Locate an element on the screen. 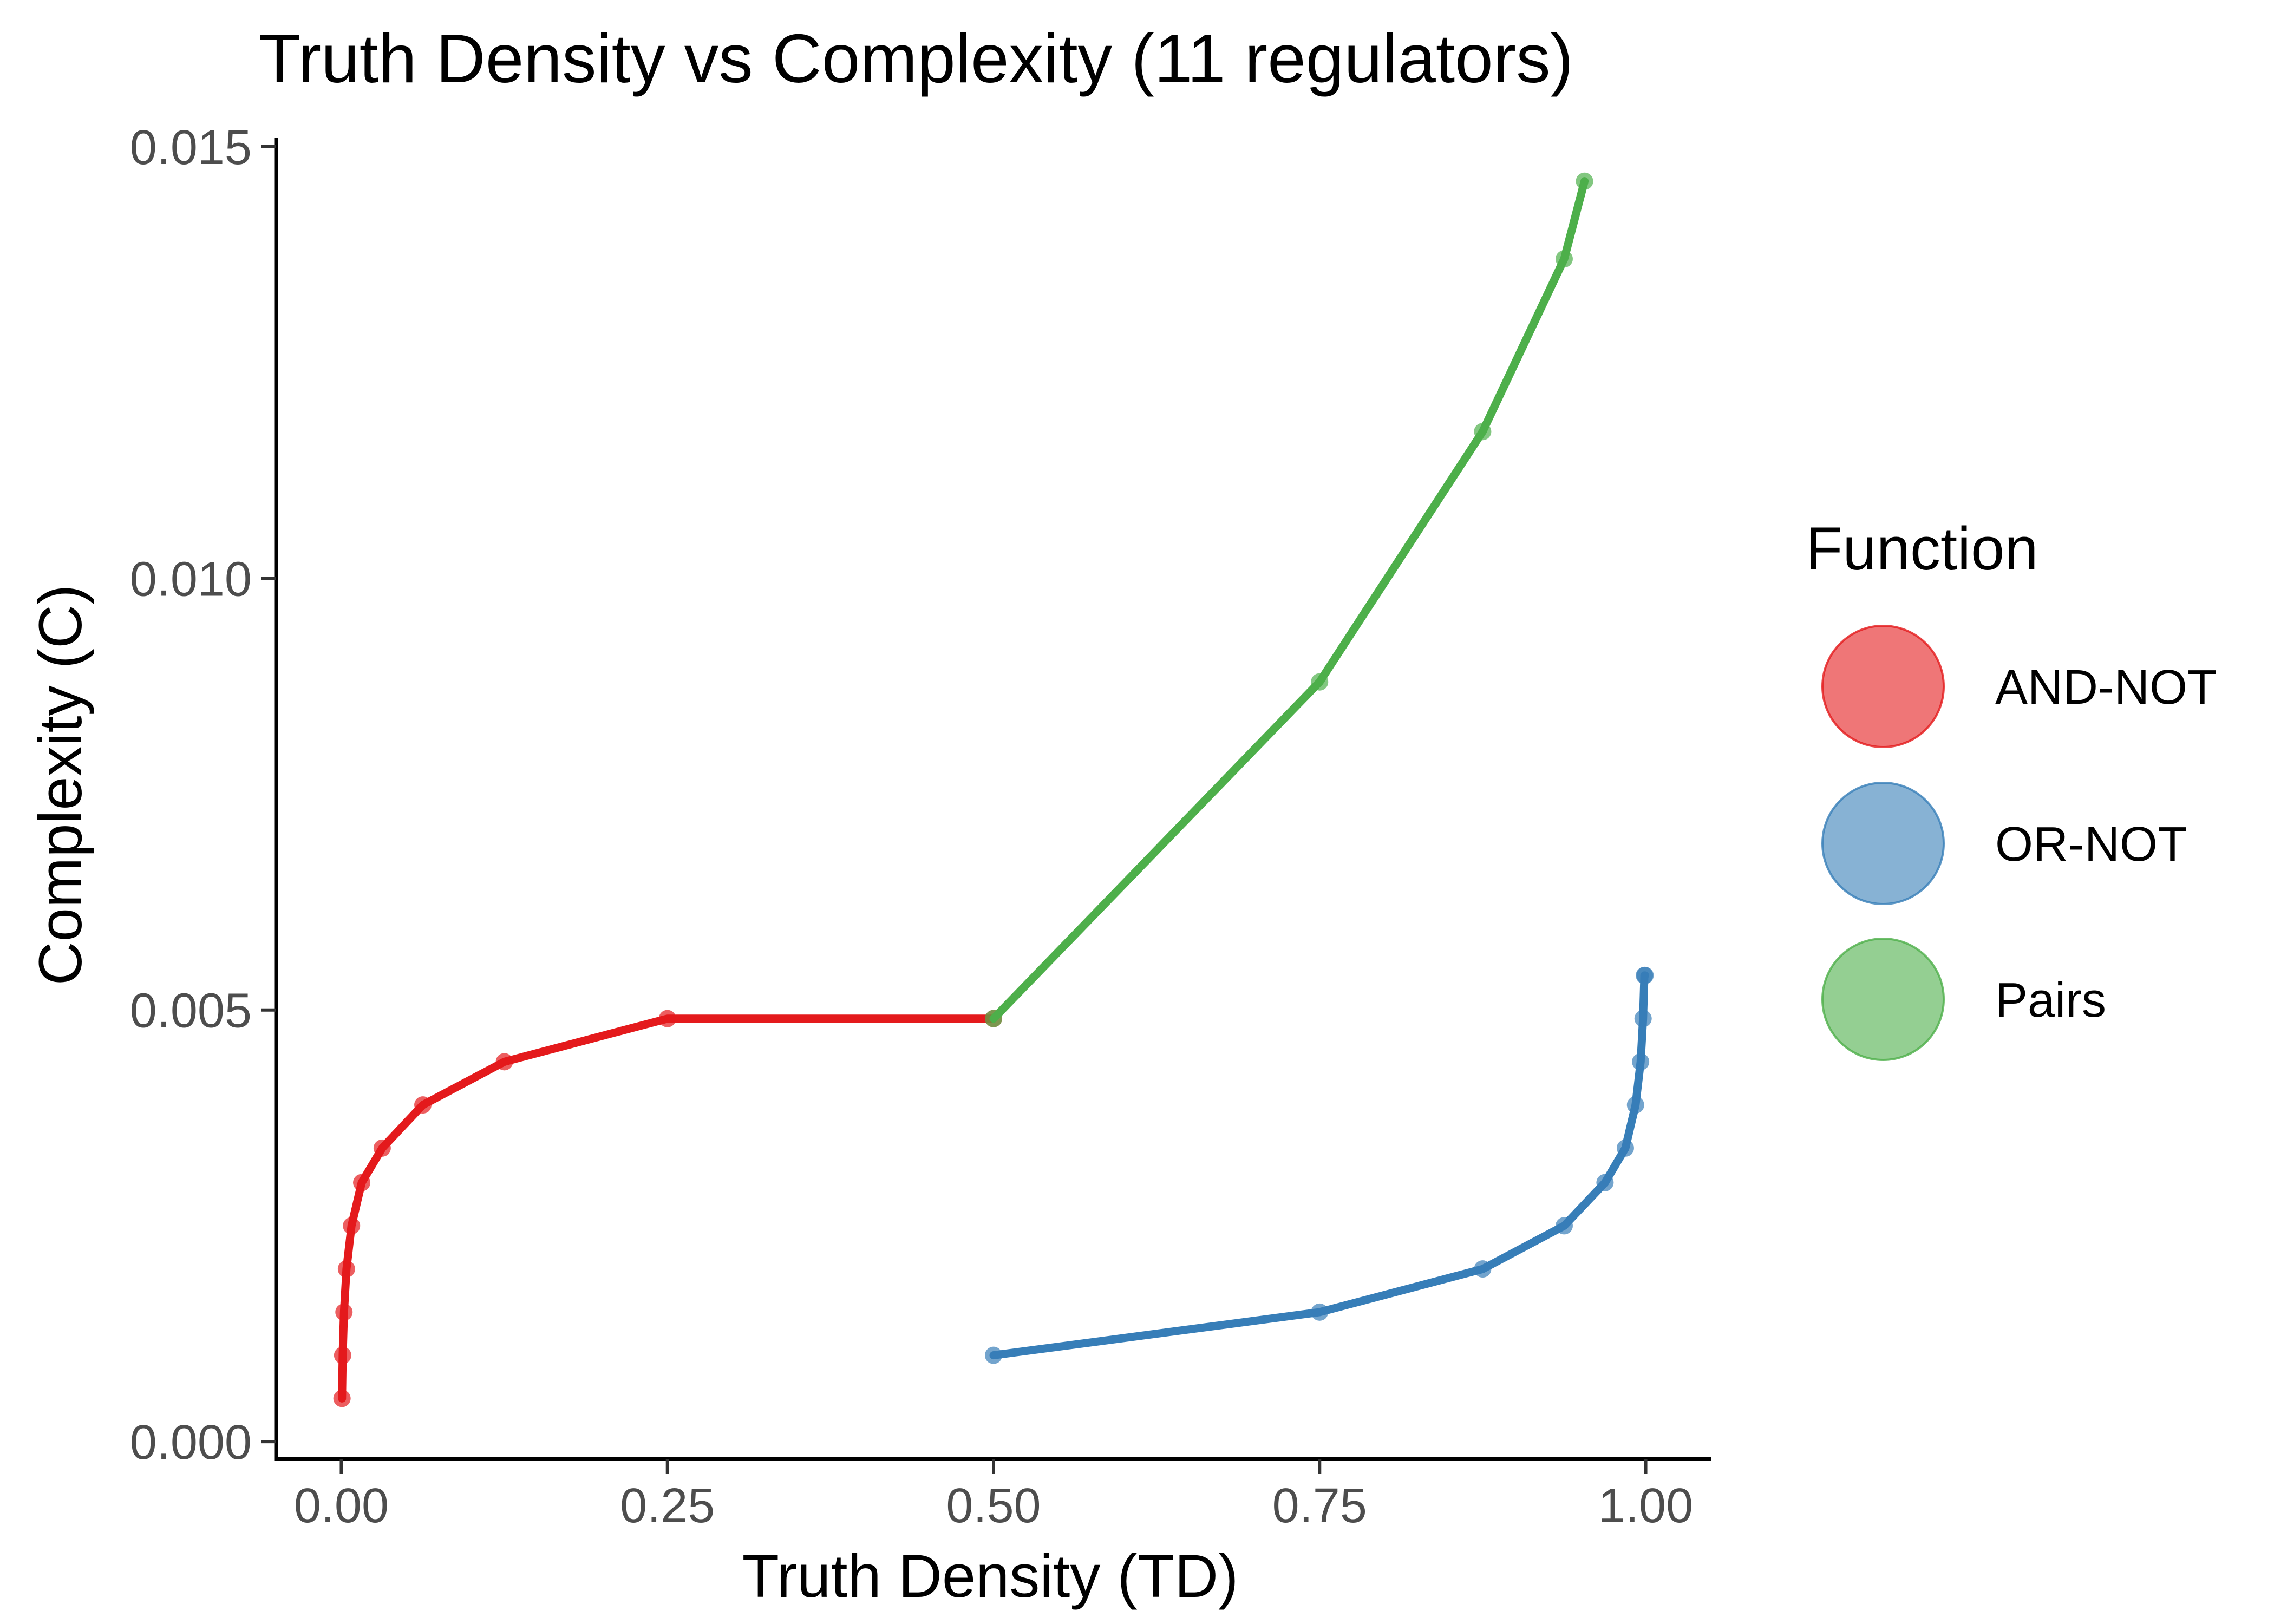 The image size is (2274, 1624). x-tick-label: 1.00 is located at coordinates (1646, 1506).